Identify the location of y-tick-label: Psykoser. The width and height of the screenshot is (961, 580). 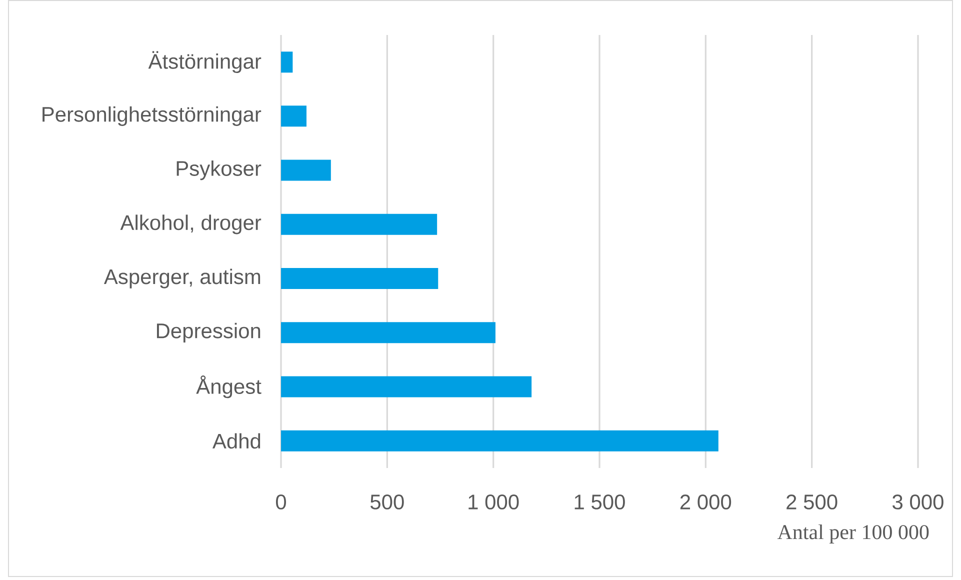
(219, 170).